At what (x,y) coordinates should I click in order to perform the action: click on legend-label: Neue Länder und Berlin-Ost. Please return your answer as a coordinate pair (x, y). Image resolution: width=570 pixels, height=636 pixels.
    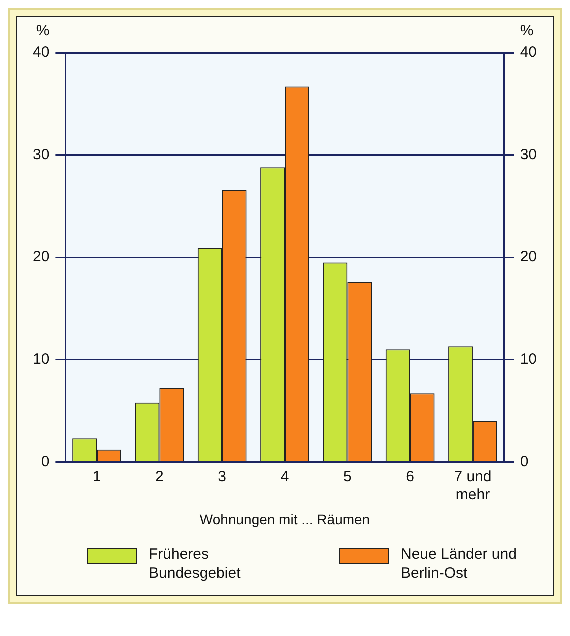
    Looking at the image, I should click on (459, 564).